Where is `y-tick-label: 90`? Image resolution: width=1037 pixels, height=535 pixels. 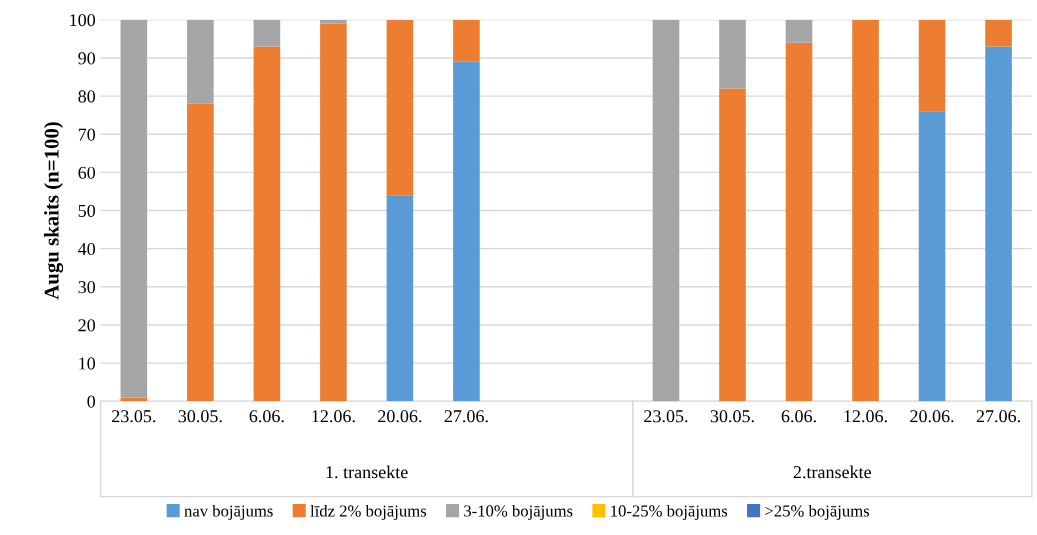 y-tick-label: 90 is located at coordinates (87, 58).